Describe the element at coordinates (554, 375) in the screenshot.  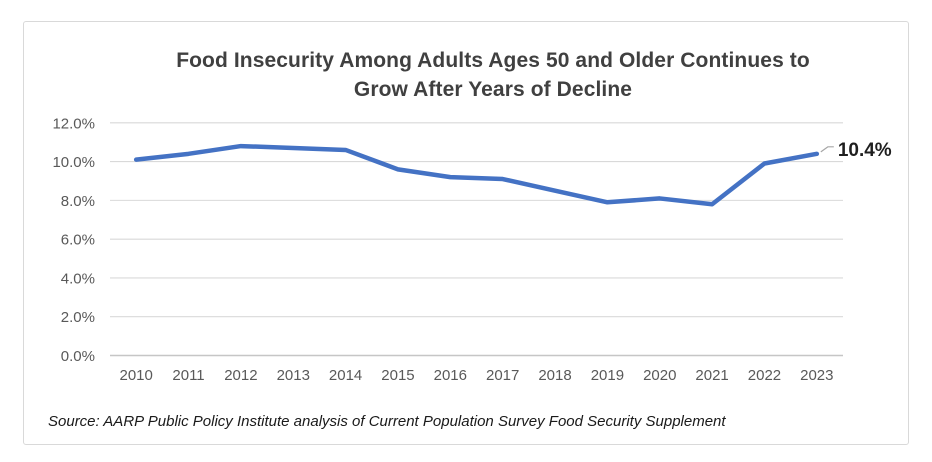
I see `x-axis-tick-label: 2018` at that location.